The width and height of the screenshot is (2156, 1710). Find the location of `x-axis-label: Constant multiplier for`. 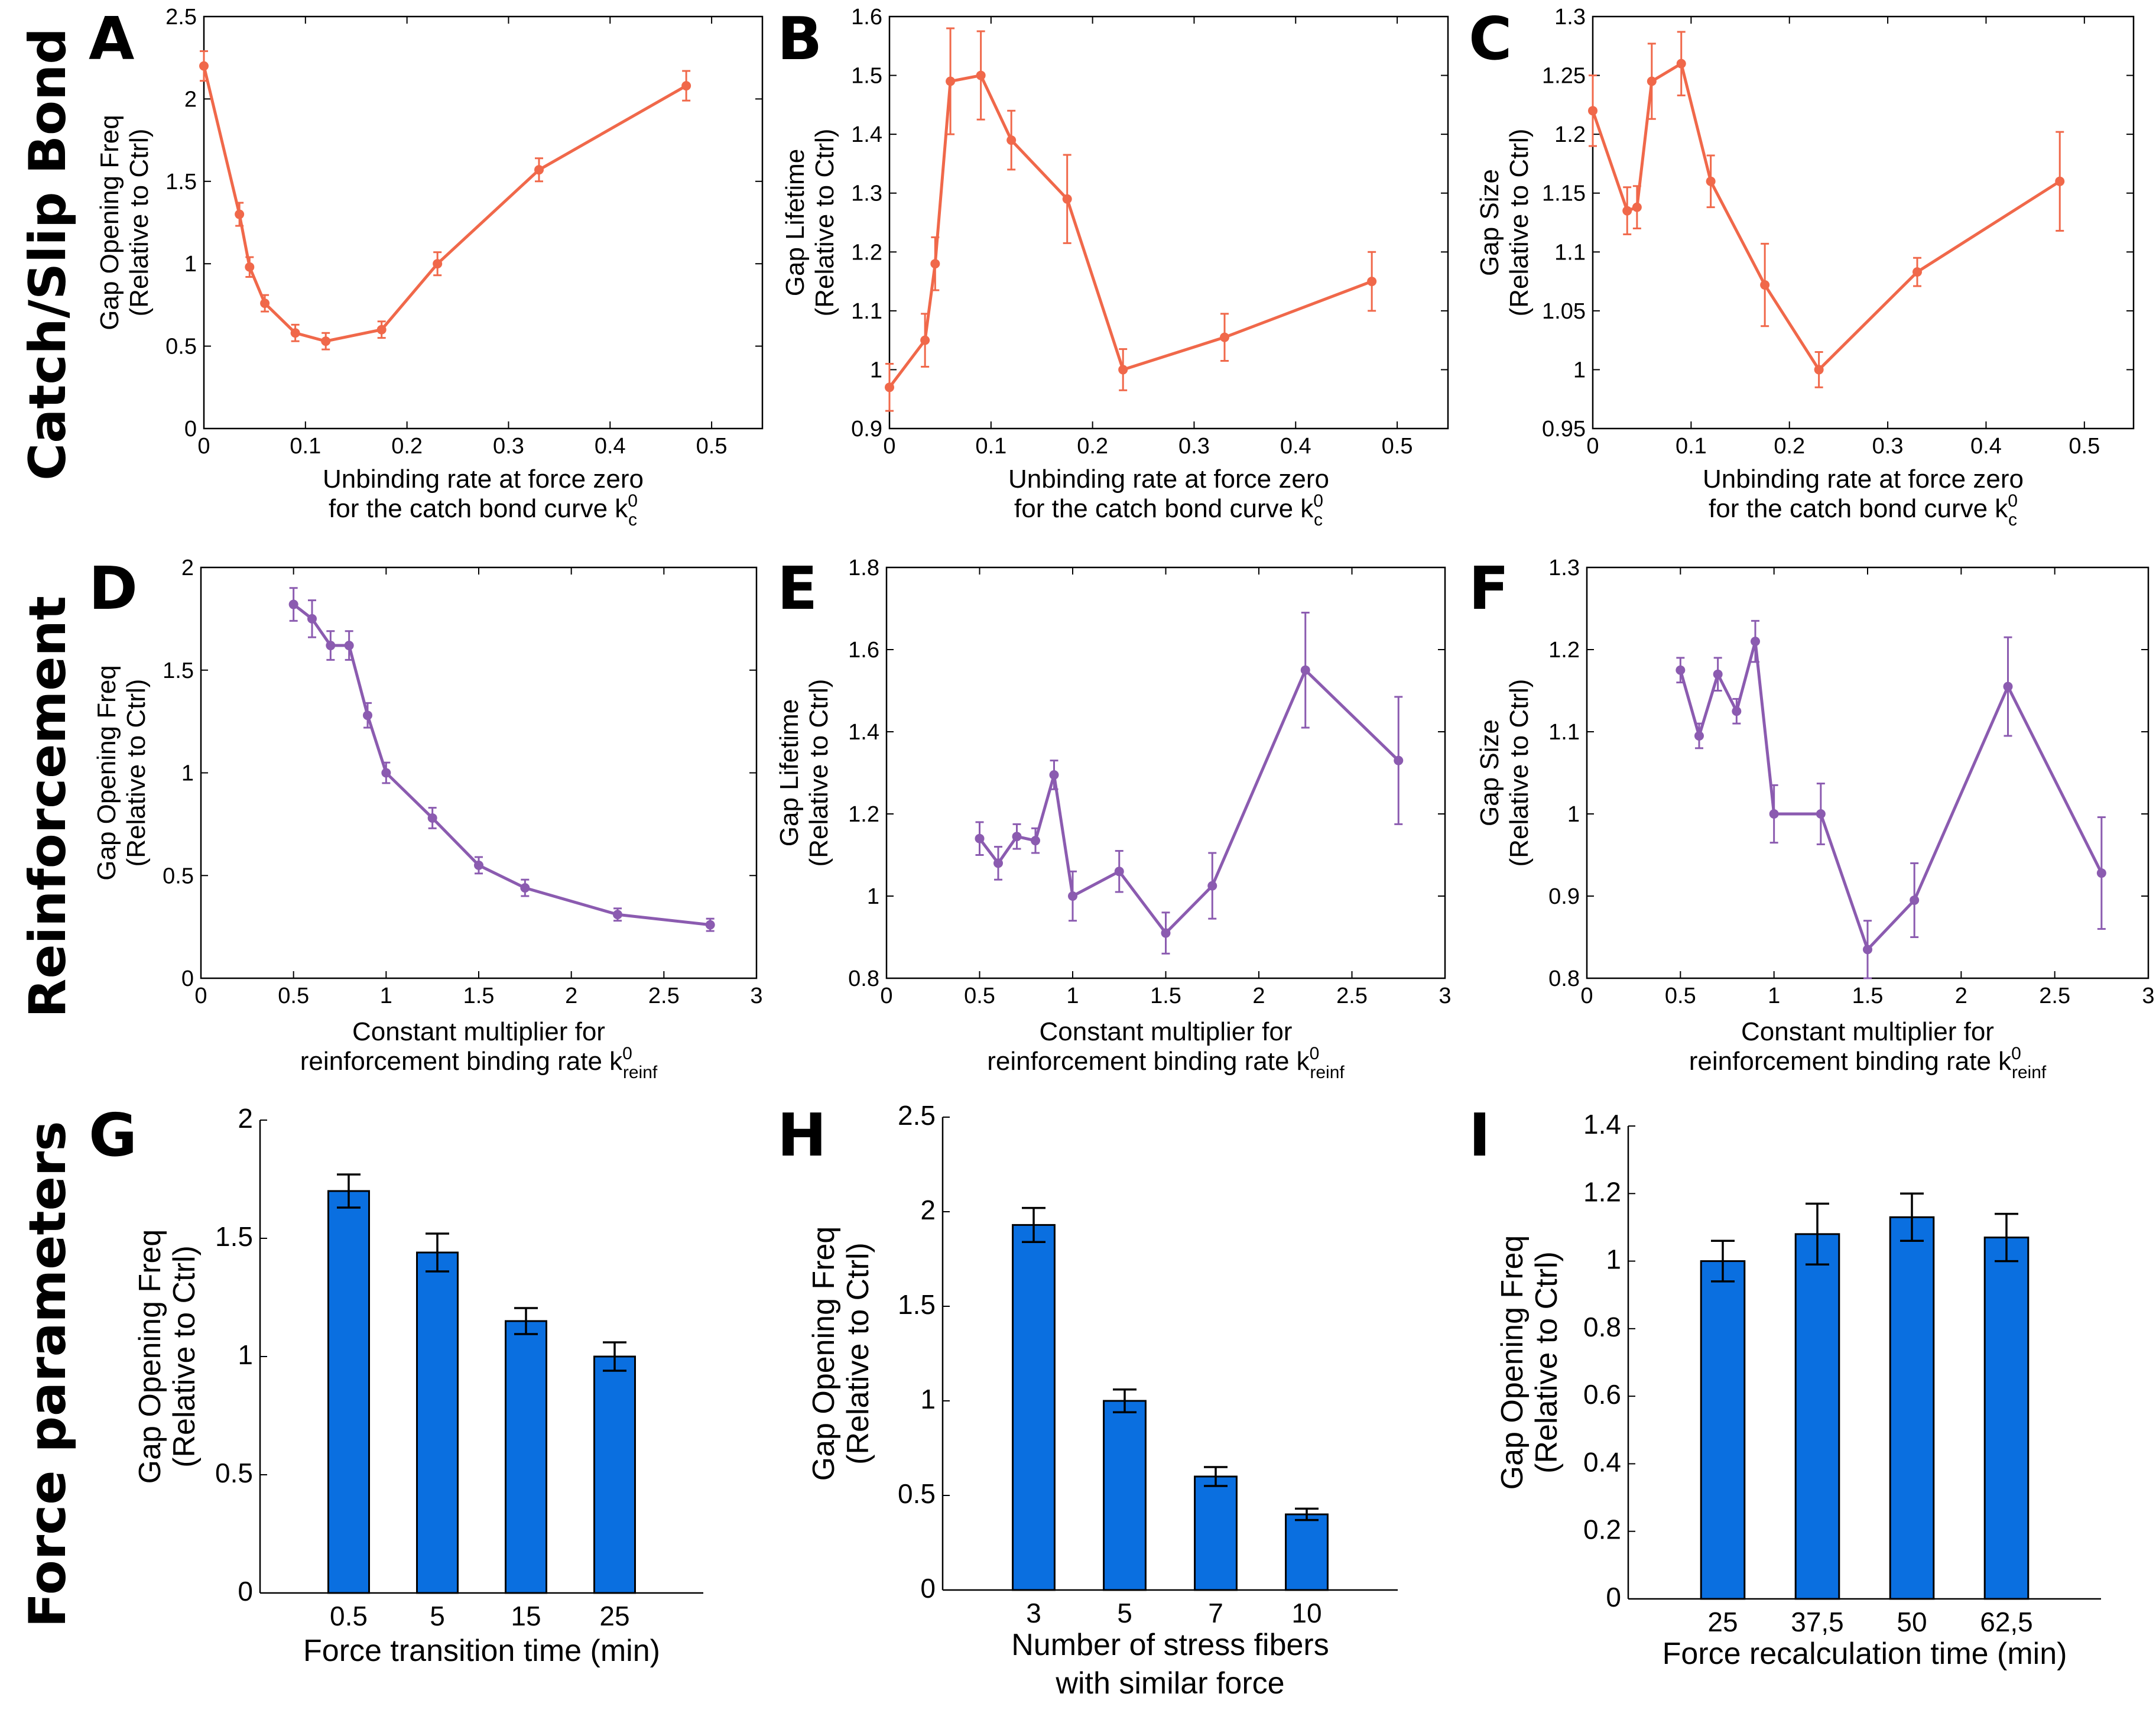

x-axis-label: Constant multiplier for is located at coordinates (478, 1031).